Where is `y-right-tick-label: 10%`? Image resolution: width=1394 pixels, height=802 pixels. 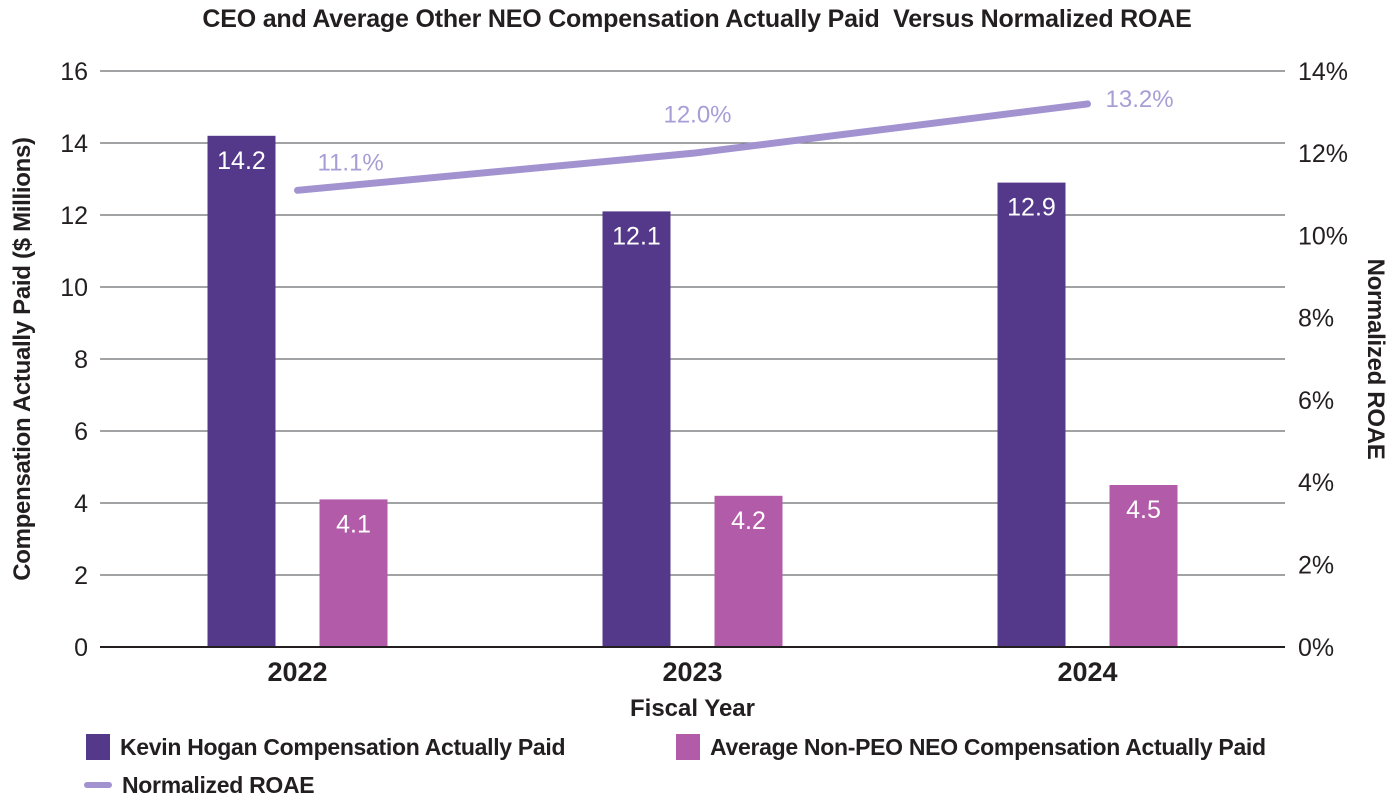
y-right-tick-label: 10% is located at coordinates (1323, 236).